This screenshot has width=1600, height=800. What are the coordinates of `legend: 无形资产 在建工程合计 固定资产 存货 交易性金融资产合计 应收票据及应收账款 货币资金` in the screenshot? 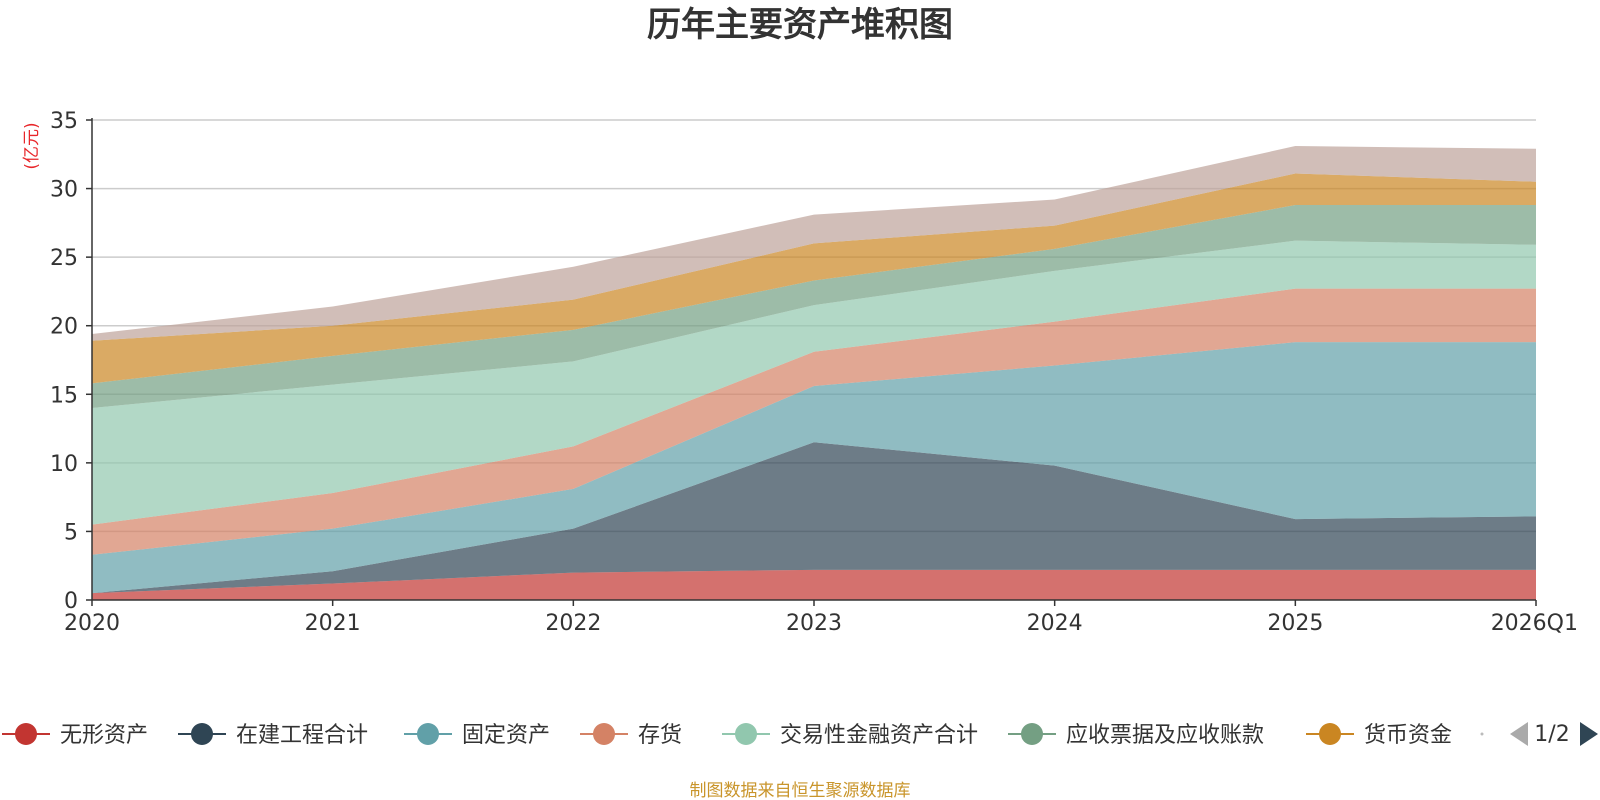 It's located at (743, 735).